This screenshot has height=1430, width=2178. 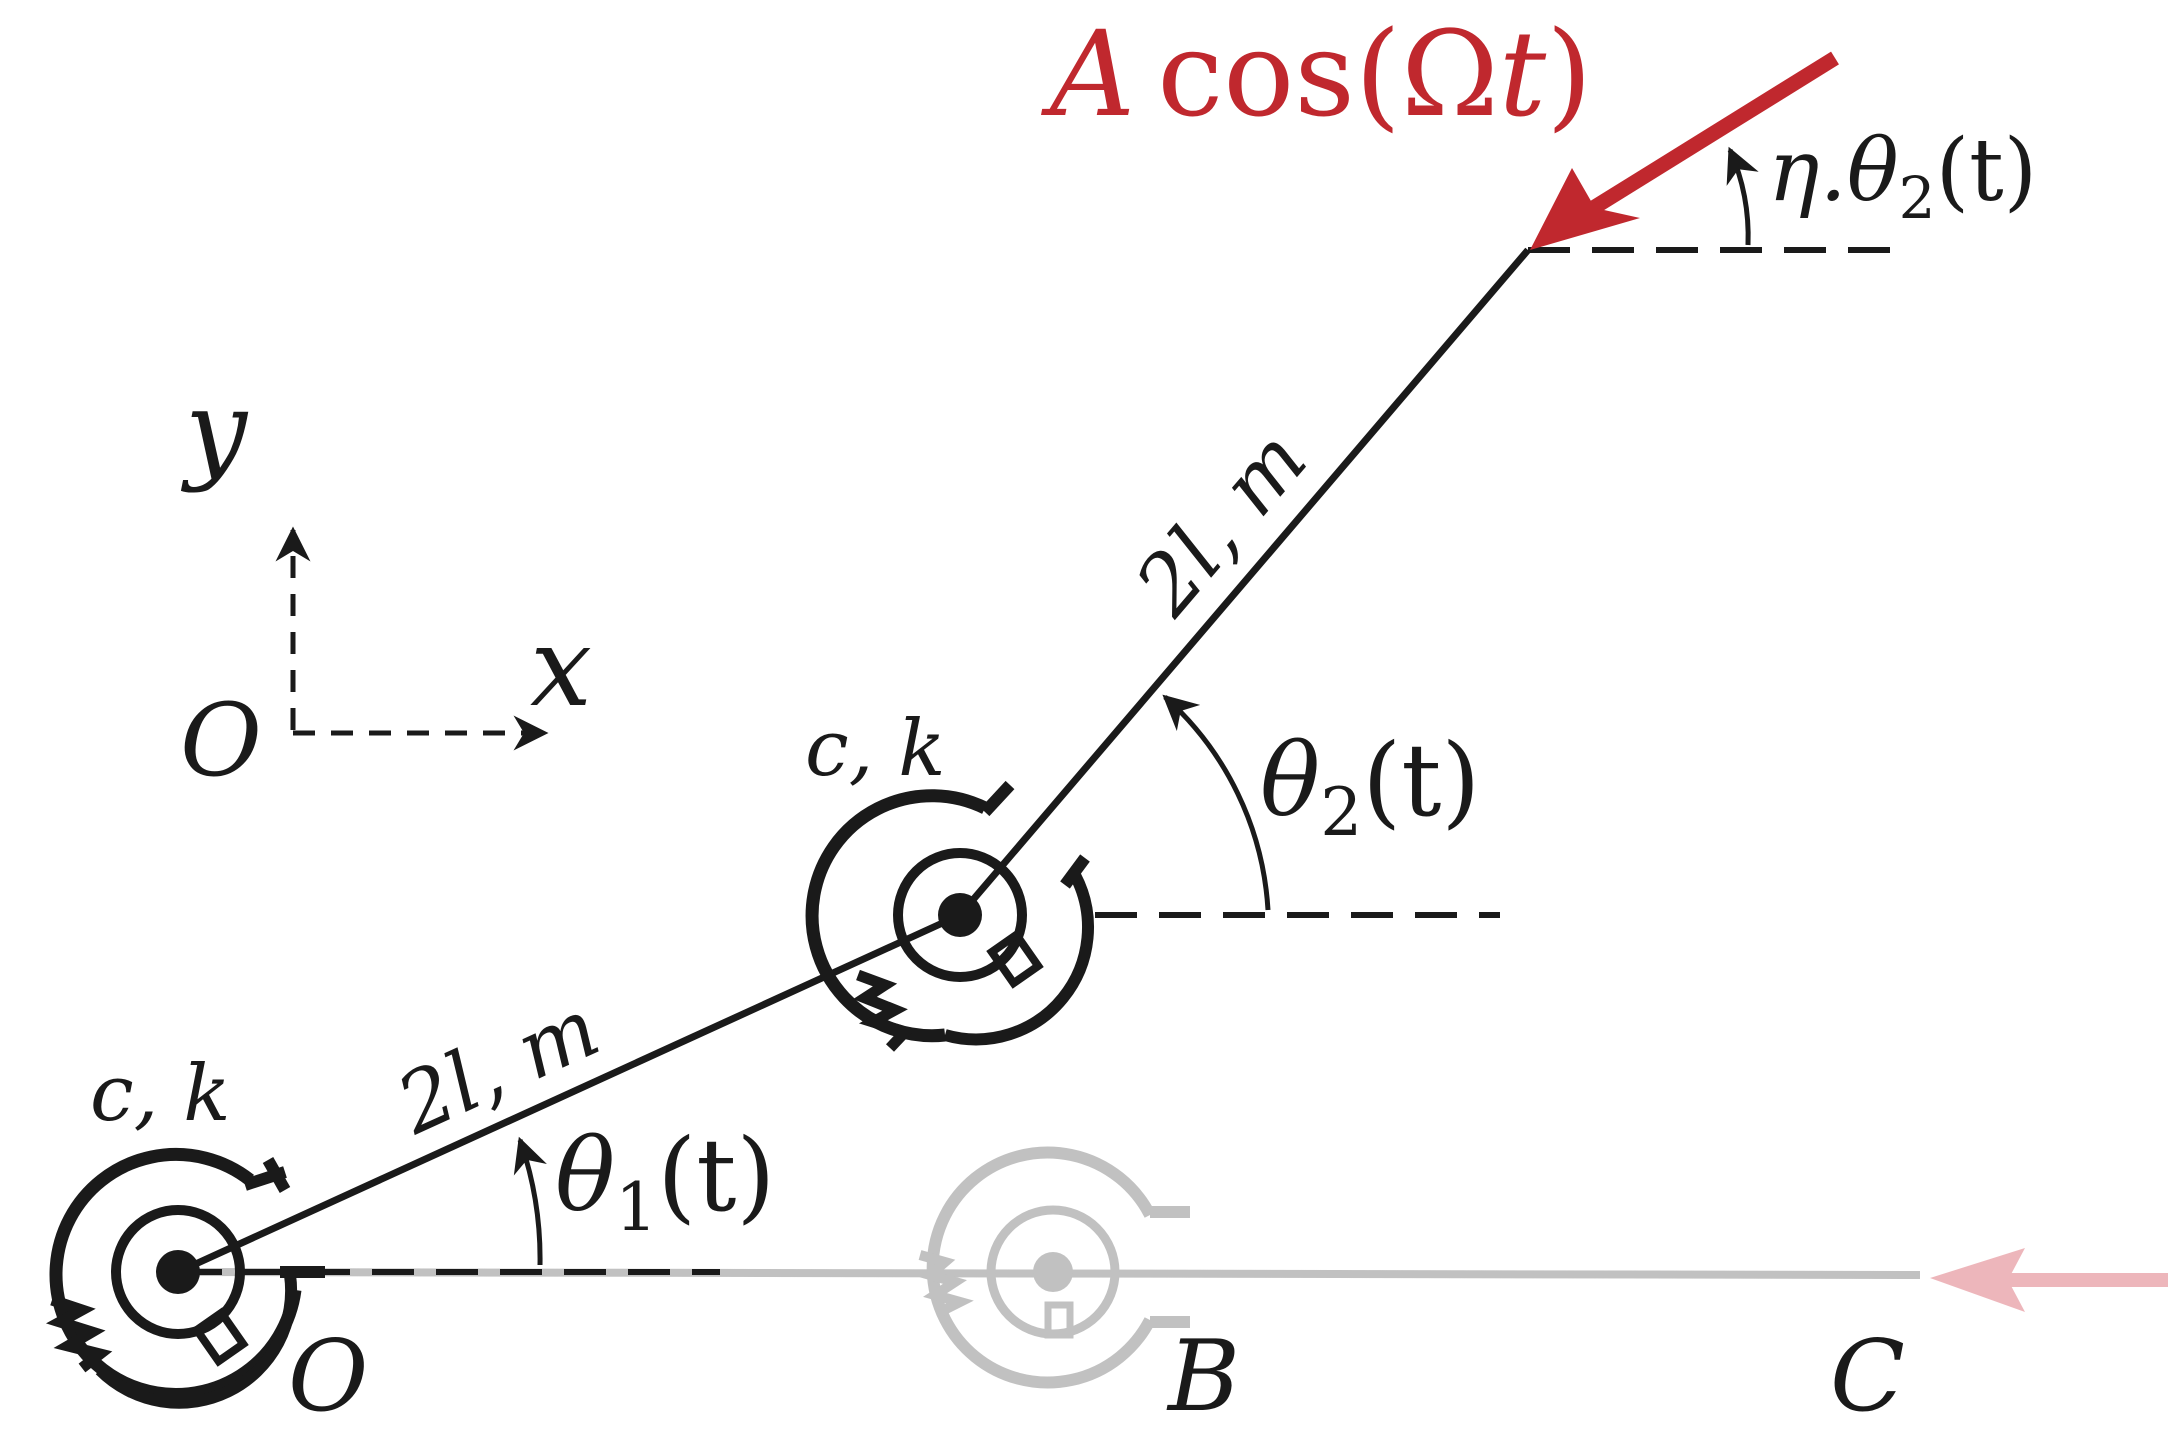 I want to click on coordinate-axes: y x O, so click(x=386, y=582).